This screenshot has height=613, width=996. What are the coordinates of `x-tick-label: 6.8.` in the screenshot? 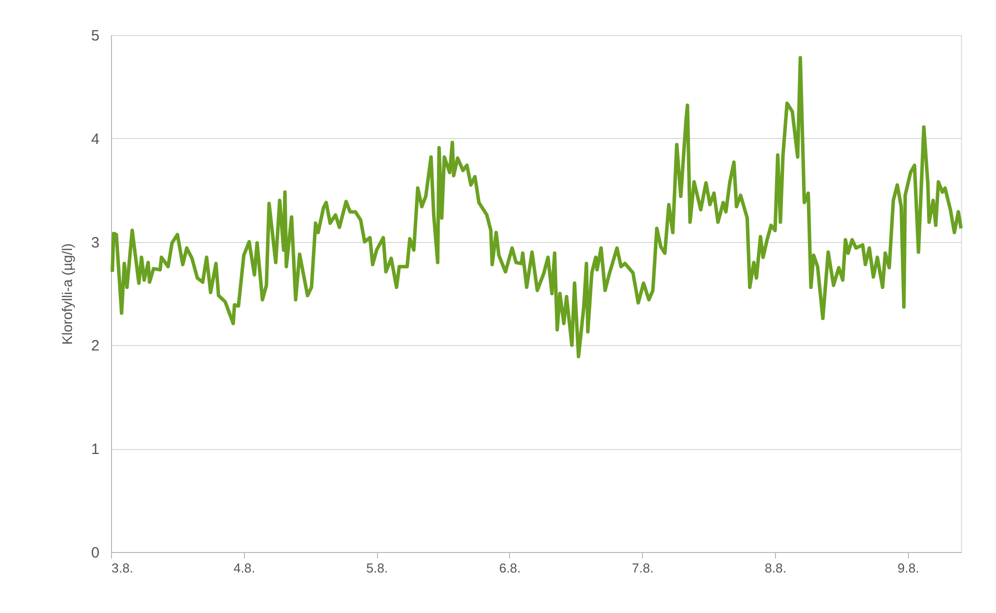 It's located at (510, 568).